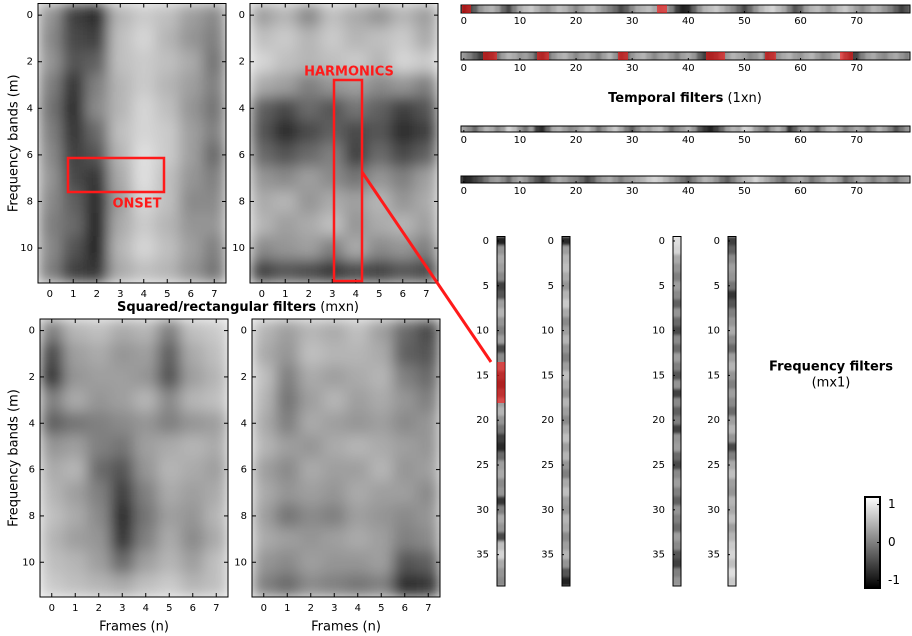  Describe the element at coordinates (831, 383) in the screenshot. I see `section-title-shape: (mx1)` at that location.